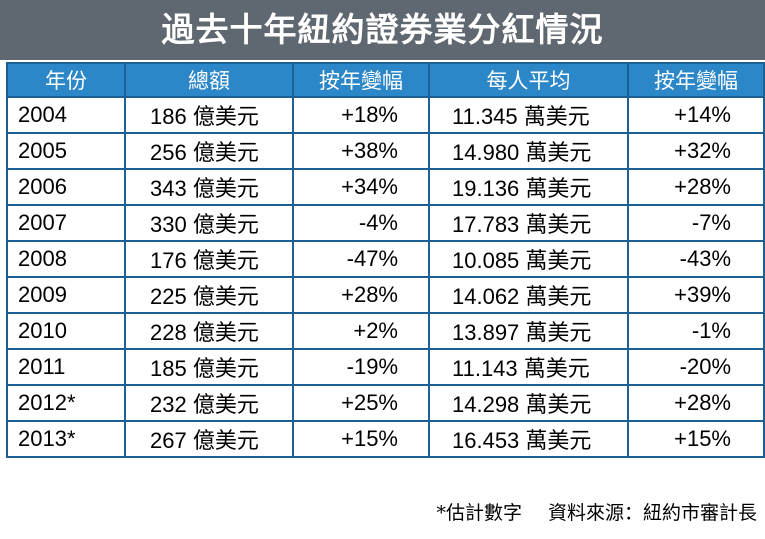 This screenshot has height=539, width=765. I want to click on average-change-cell: +15%, so click(696, 439).